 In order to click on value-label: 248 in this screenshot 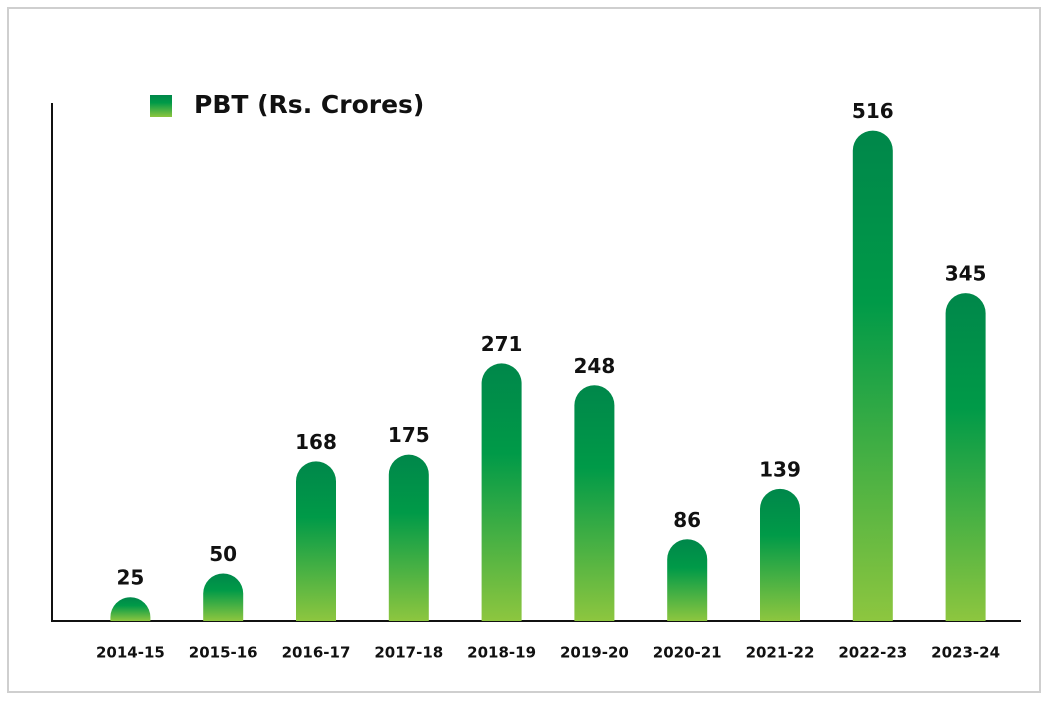, I will do `click(595, 366)`.